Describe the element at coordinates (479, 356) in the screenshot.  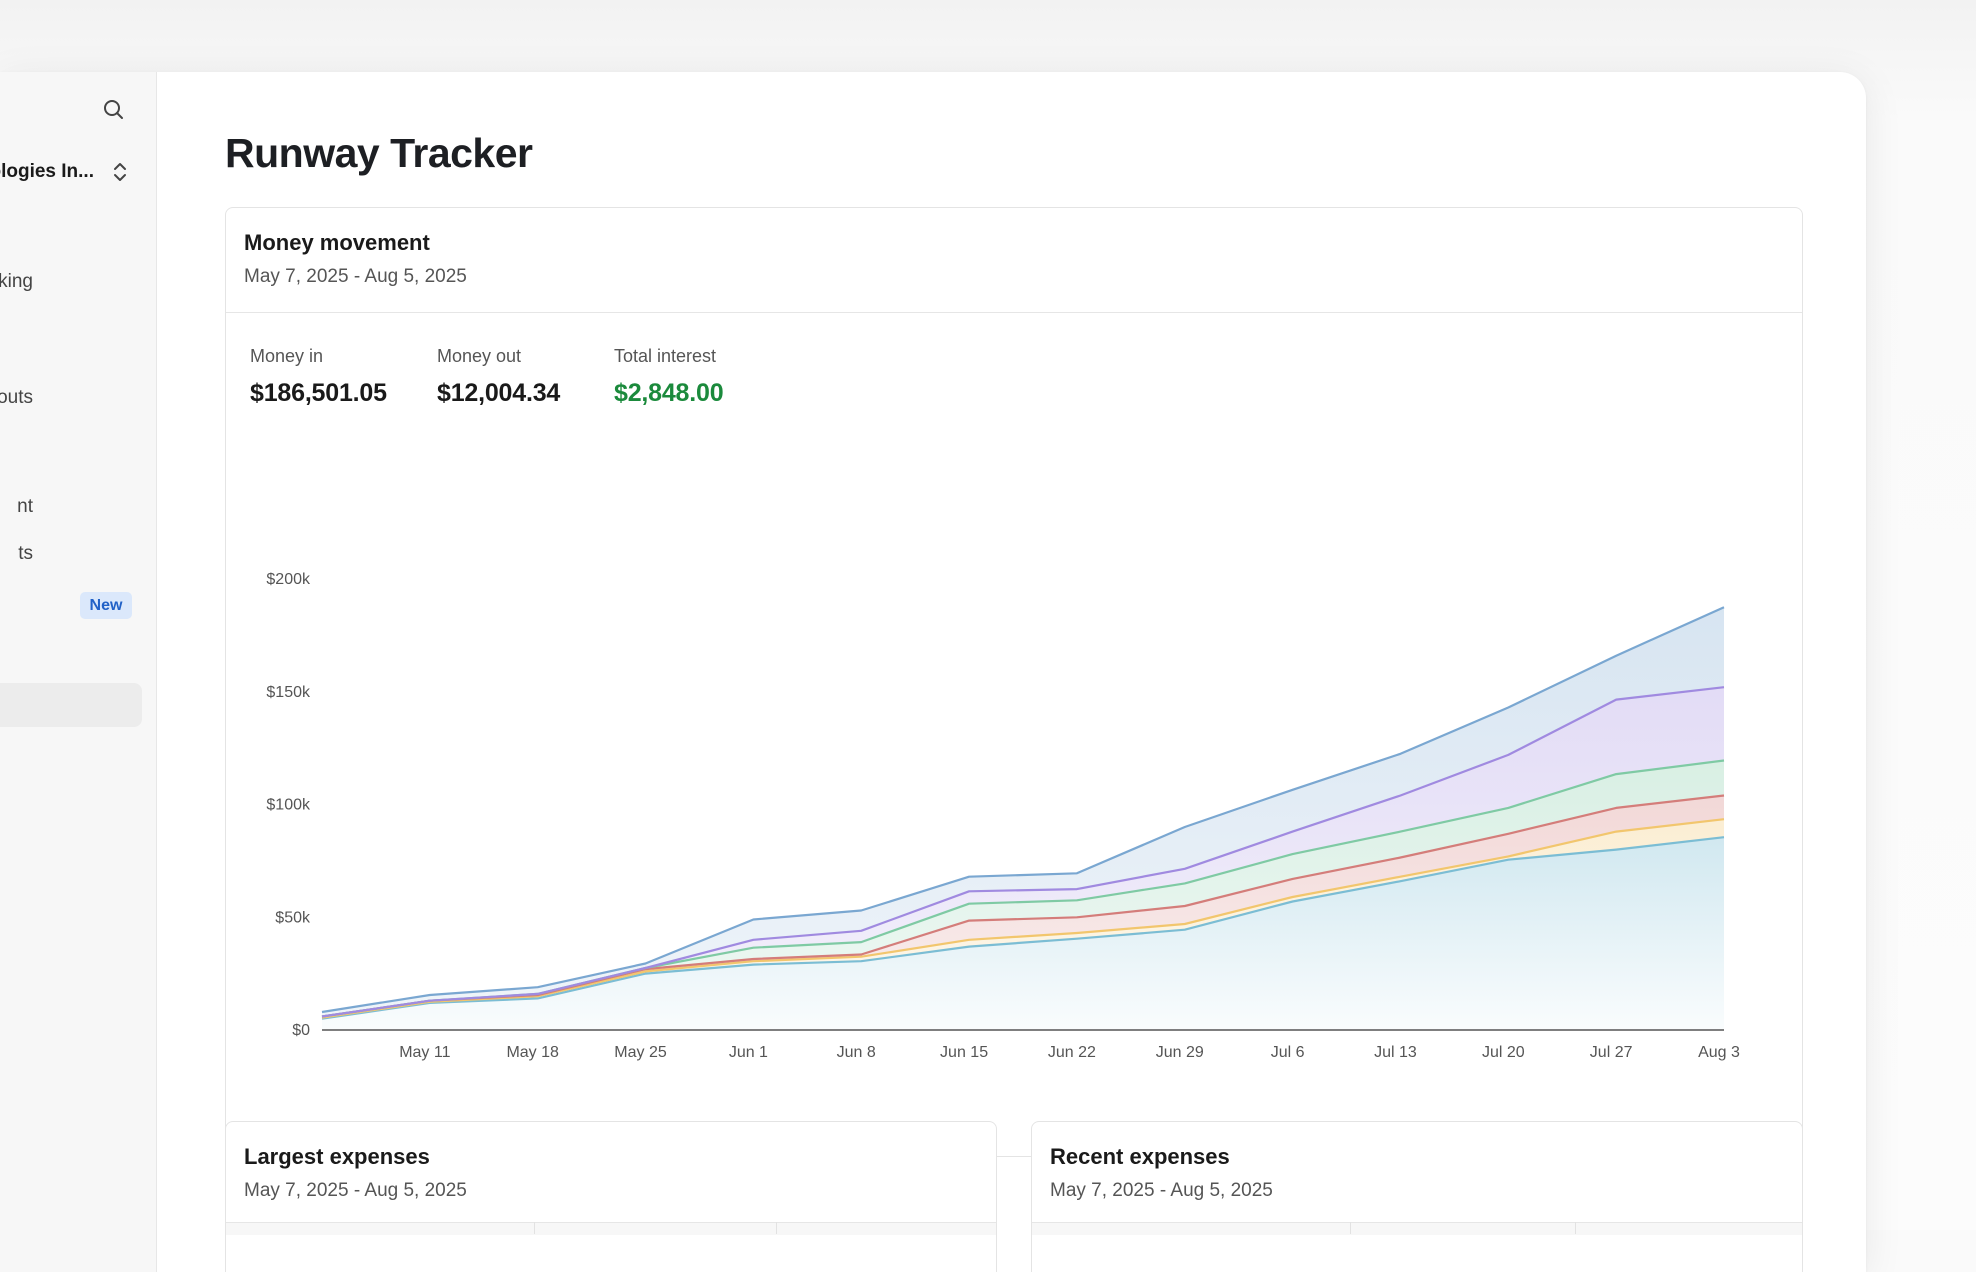
I see `stat-label: Money out` at that location.